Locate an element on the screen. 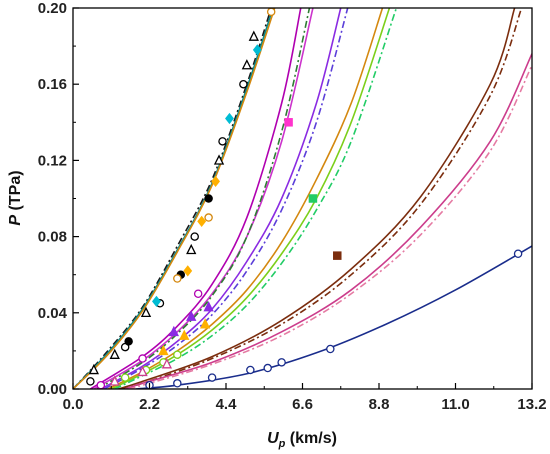 Image resolution: width=550 pixels, height=454 pixels. x-axis-title: Up (km/s) is located at coordinates (302, 440).